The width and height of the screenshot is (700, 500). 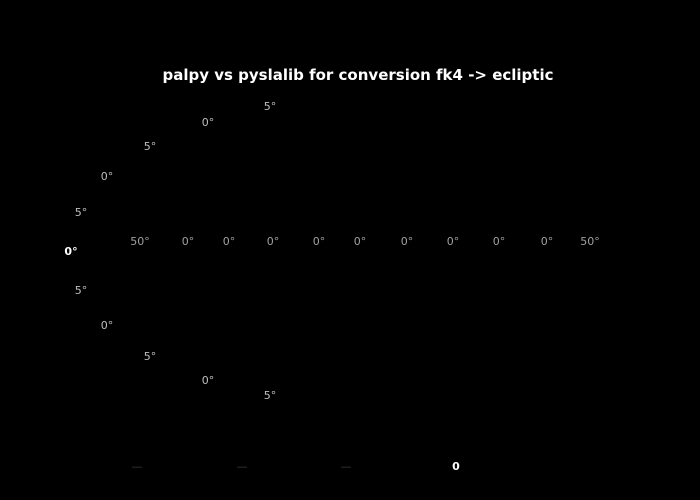 What do you see at coordinates (456, 466) in the screenshot?
I see `colorbar-tick-label: 0` at bounding box center [456, 466].